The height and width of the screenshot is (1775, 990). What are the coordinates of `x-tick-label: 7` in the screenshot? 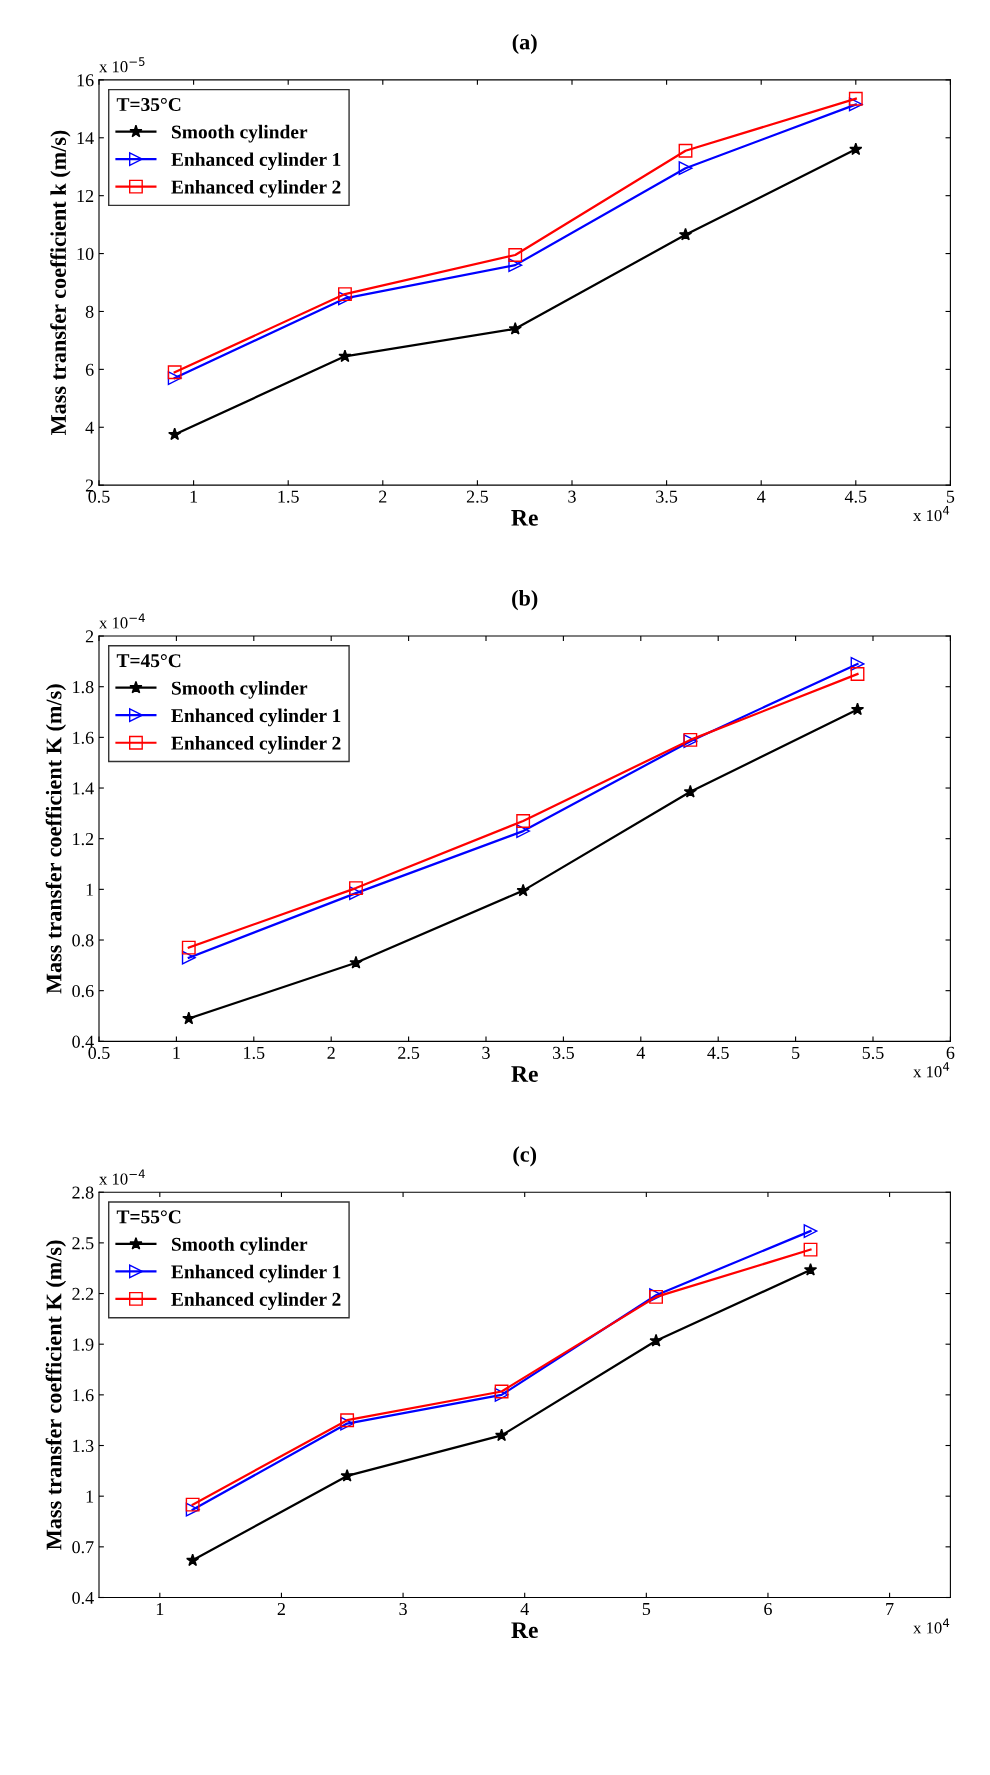 It's located at (890, 1609).